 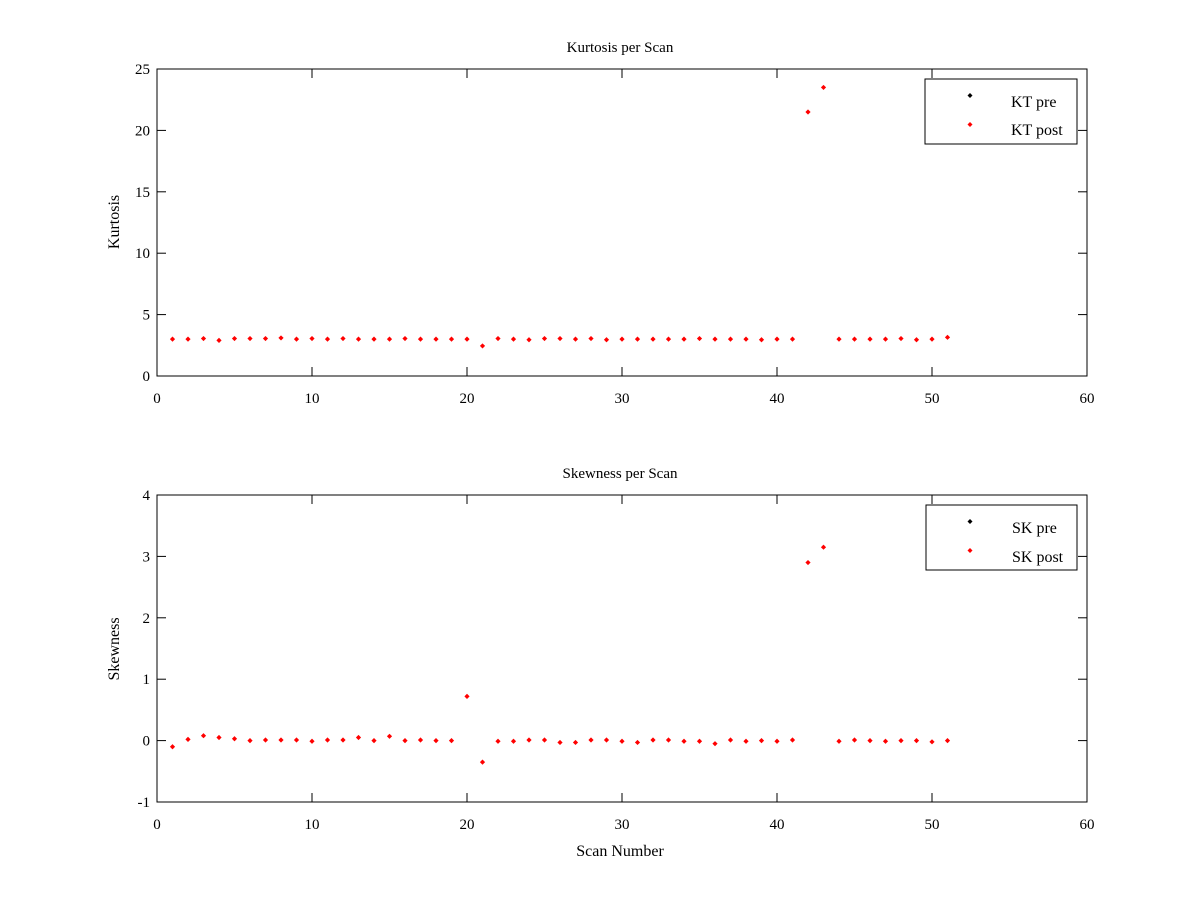 I want to click on y-tick-label: 4, so click(x=147, y=496).